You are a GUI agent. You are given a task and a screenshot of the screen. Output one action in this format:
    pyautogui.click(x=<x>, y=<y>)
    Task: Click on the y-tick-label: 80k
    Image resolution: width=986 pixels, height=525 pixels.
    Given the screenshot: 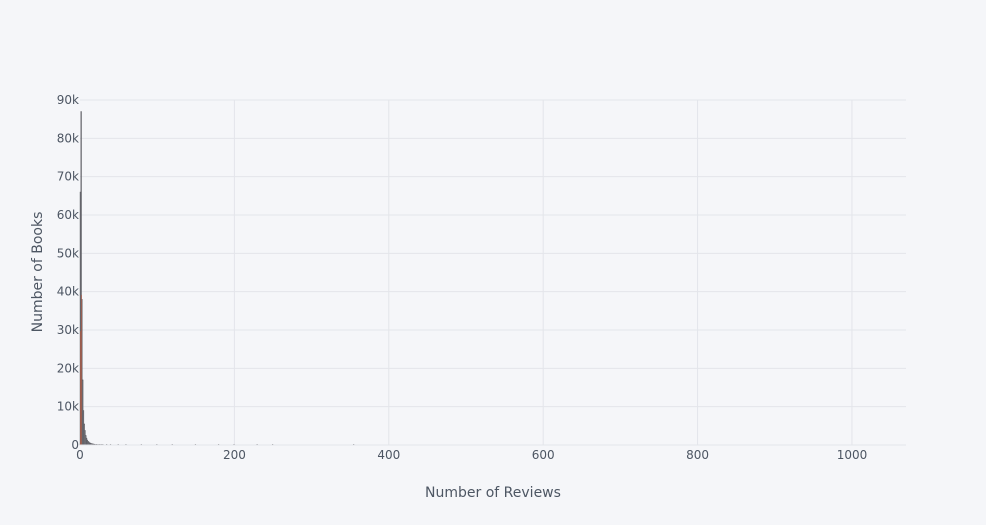 What is the action you would take?
    pyautogui.click(x=68, y=138)
    